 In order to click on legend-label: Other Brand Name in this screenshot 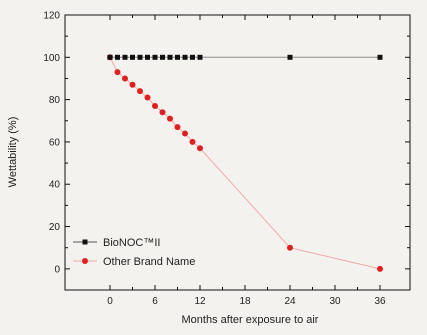, I will do `click(149, 262)`.